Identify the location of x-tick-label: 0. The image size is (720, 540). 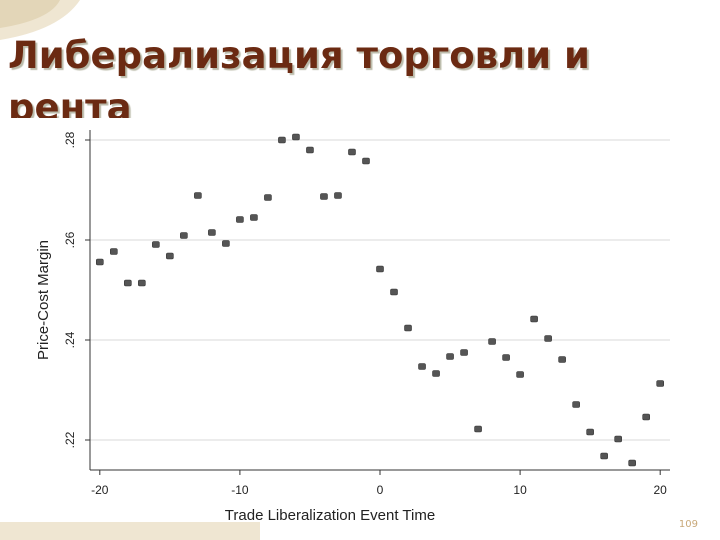
(380, 490).